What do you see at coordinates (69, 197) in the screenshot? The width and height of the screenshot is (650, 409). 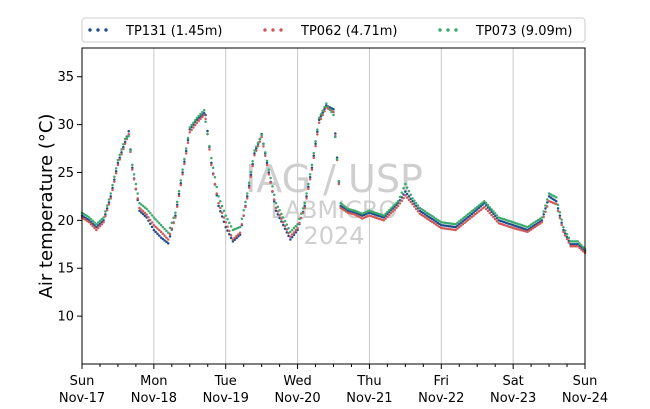 I see `y-axis: 10 15 20 25 30 35` at bounding box center [69, 197].